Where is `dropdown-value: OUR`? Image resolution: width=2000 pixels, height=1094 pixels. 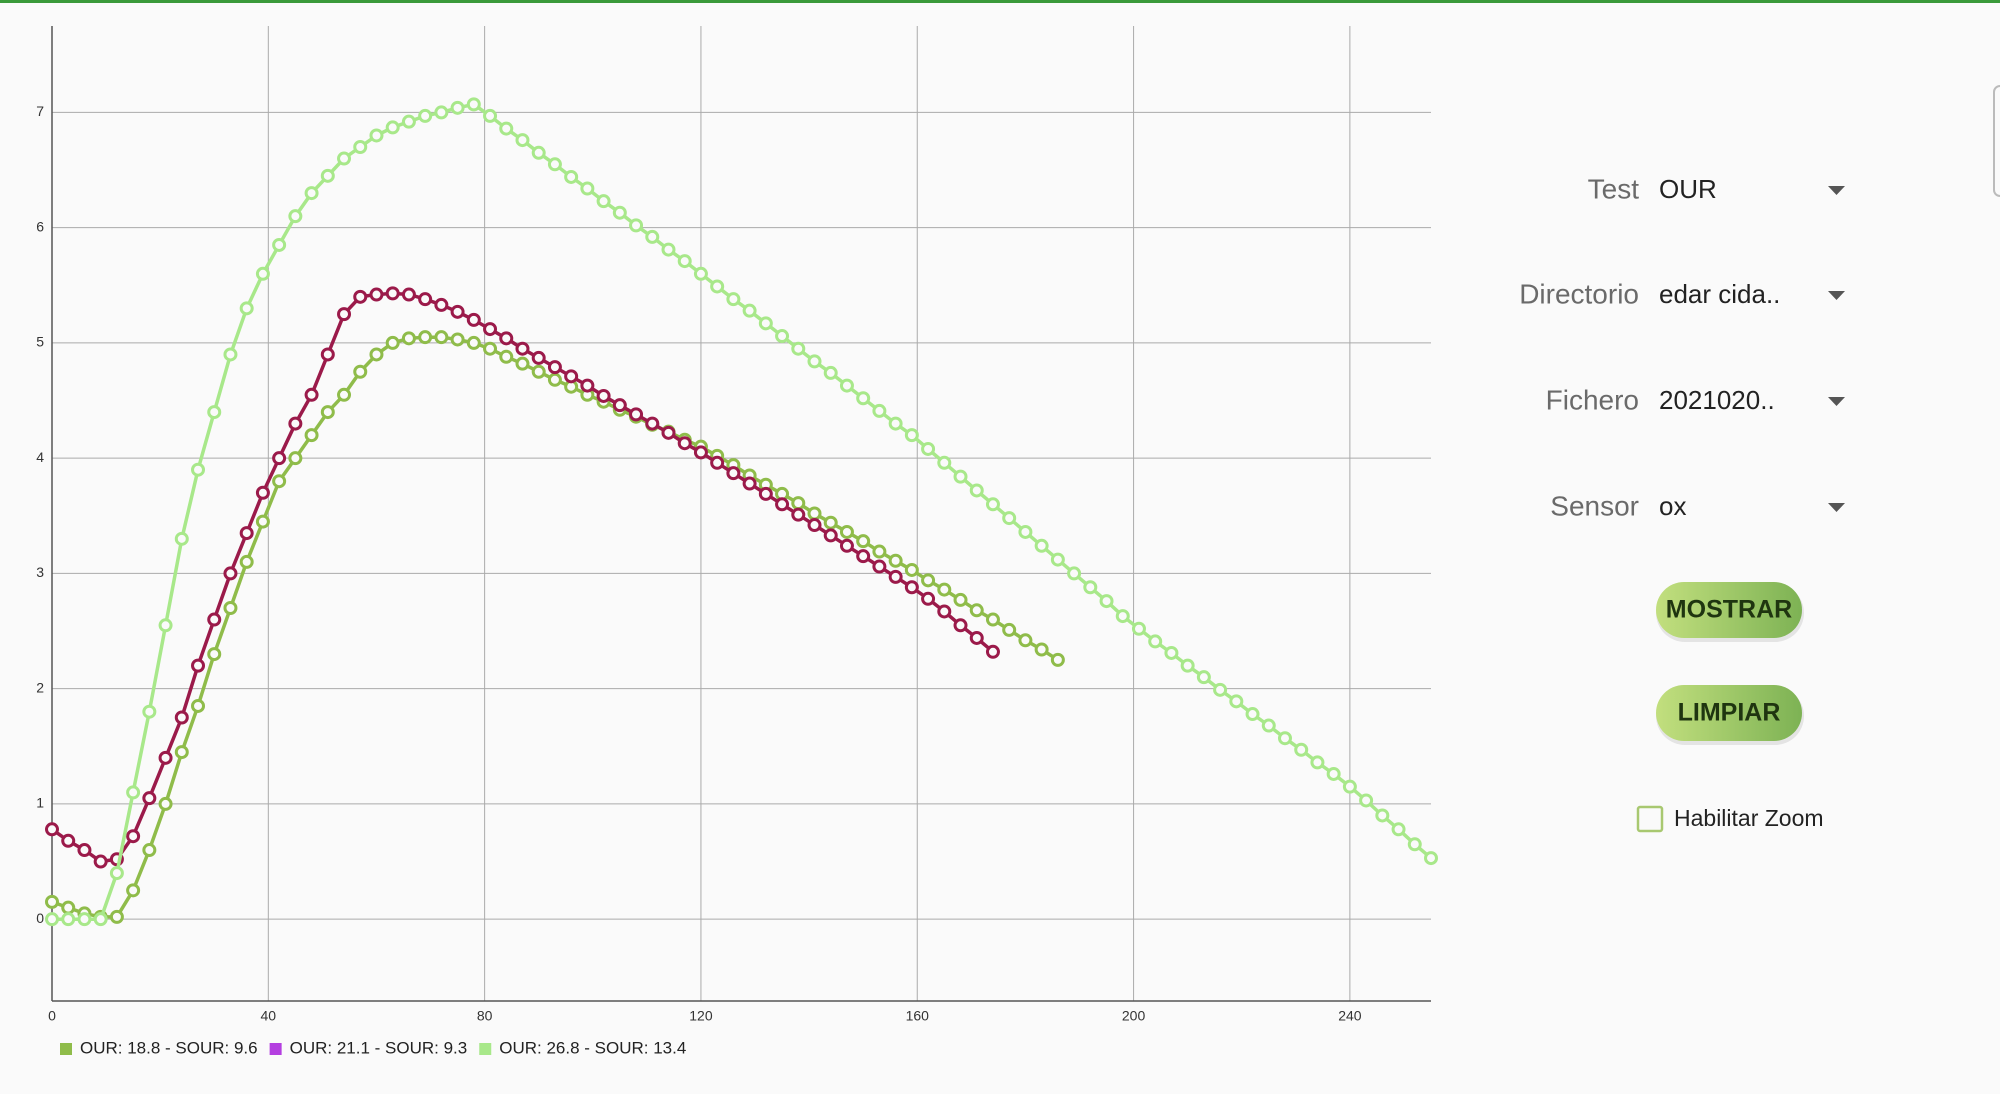
dropdown-value: OUR is located at coordinates (1688, 189).